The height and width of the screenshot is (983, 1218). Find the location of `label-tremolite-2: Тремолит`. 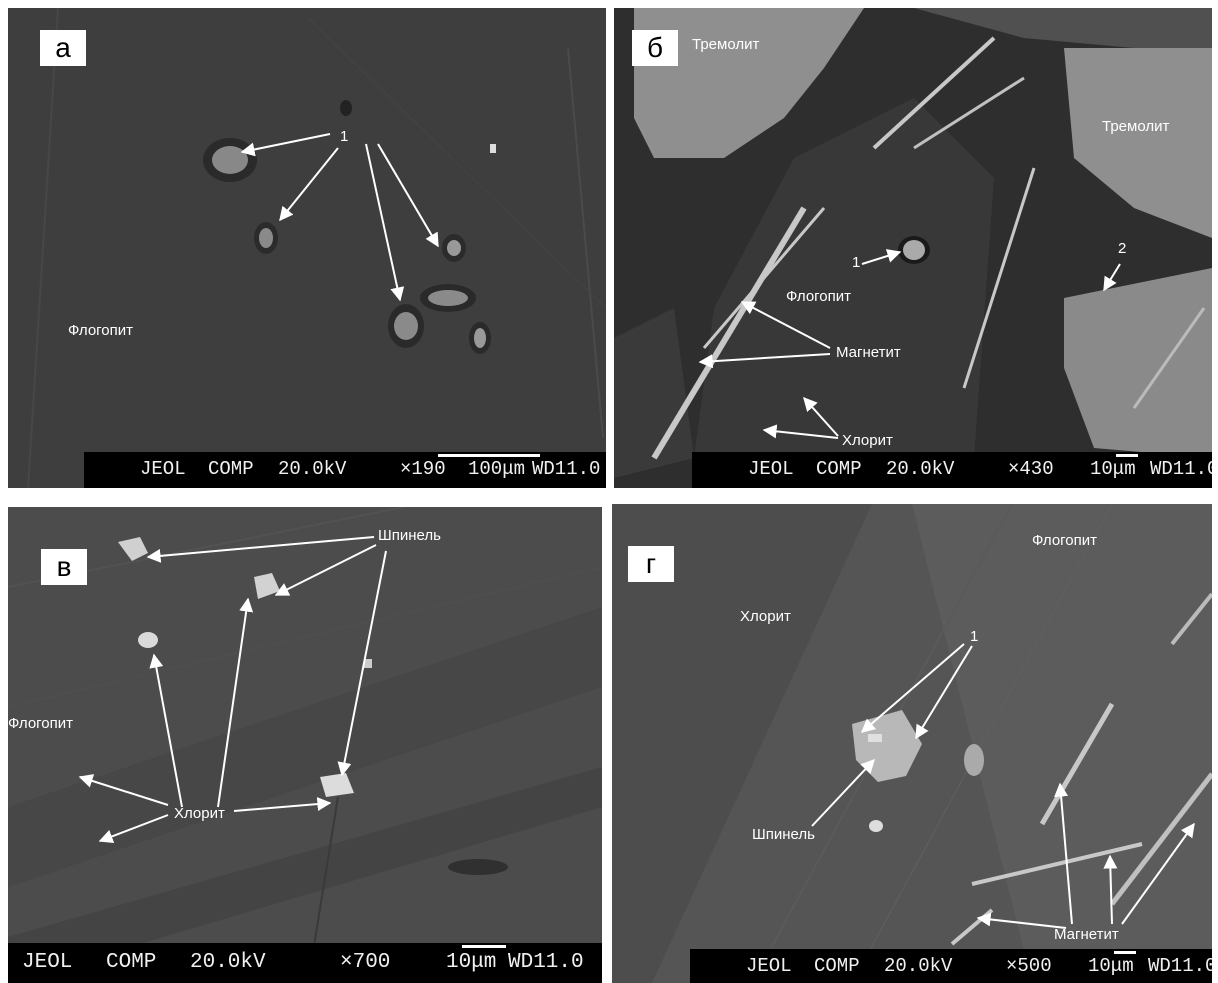

label-tremolite-2: Тремолит is located at coordinates (1136, 126).